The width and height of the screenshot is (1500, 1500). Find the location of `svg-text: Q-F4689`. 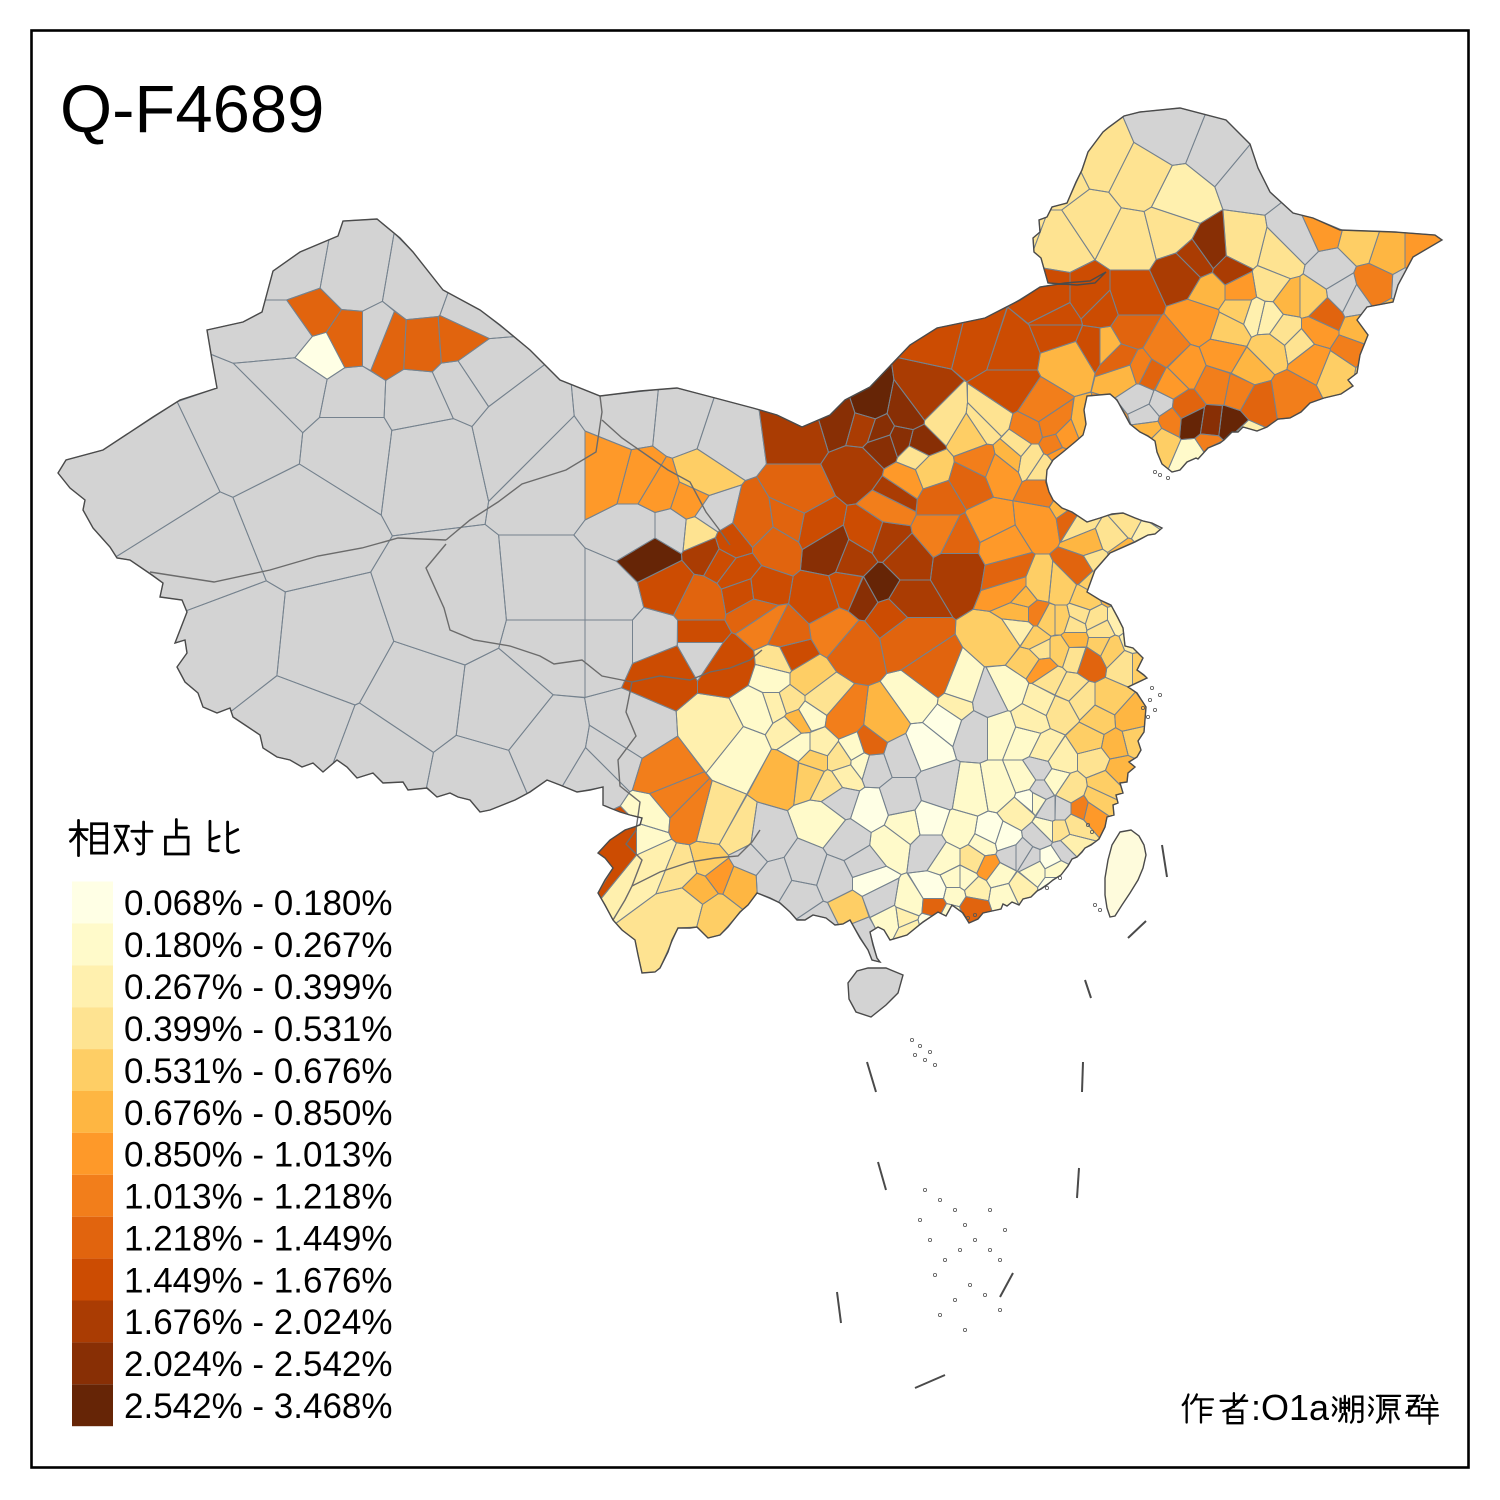

svg-text: Q-F4689 is located at coordinates (192, 109).